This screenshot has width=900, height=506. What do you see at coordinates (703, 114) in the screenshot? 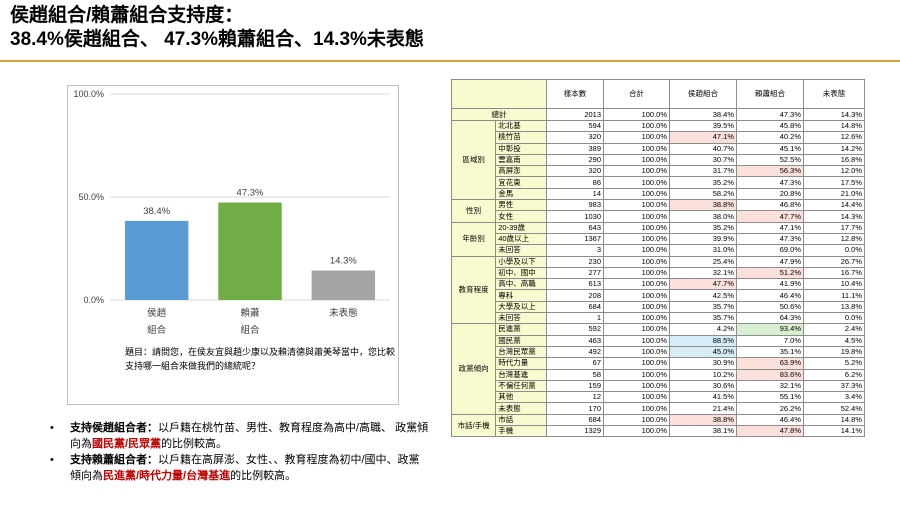
I see `table-cell: 38.4%` at bounding box center [703, 114].